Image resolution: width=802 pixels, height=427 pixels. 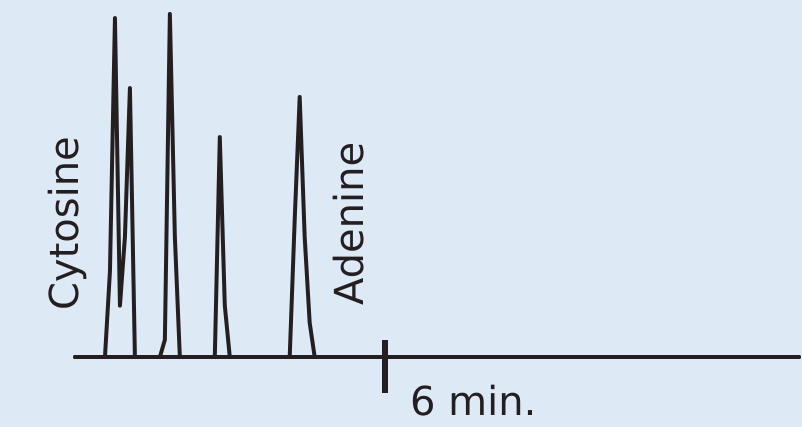 I want to click on annotation: Adenine, so click(x=350, y=223).